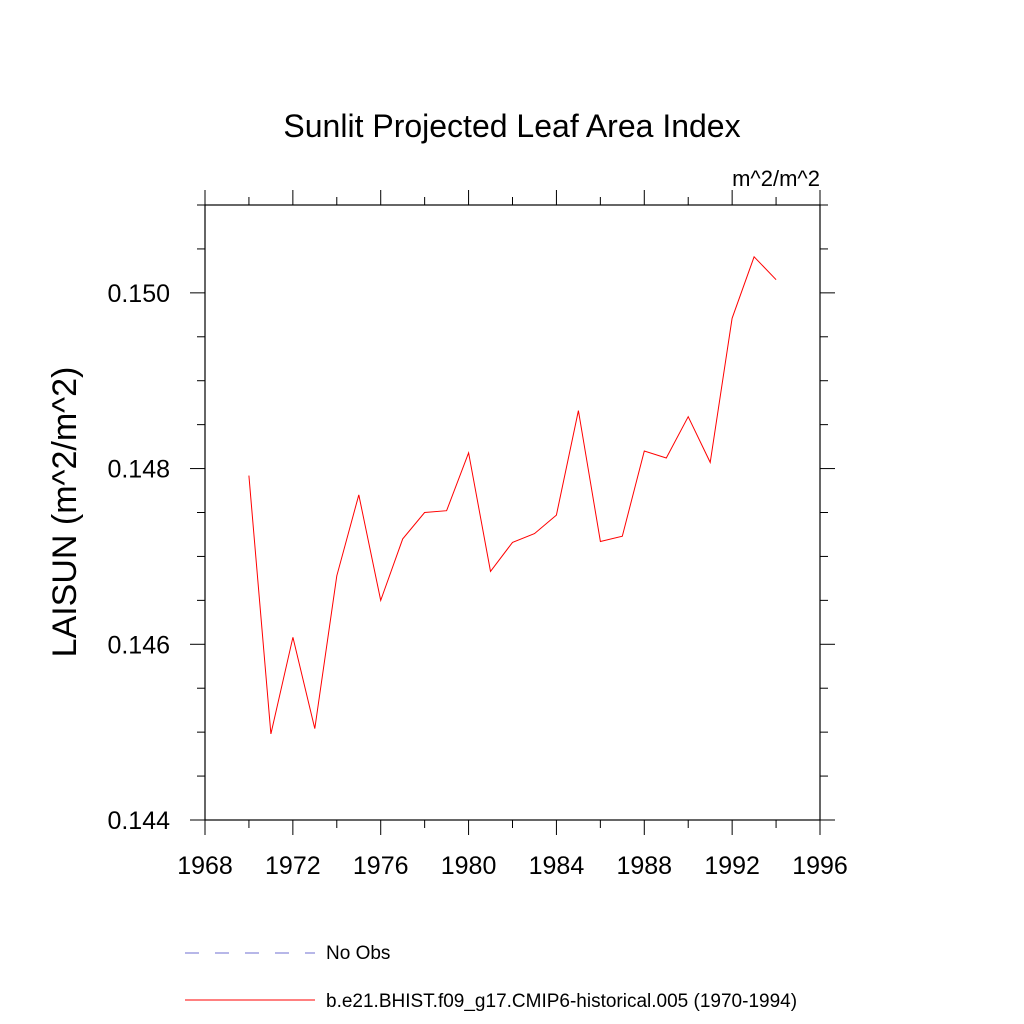 The height and width of the screenshot is (1024, 1024). I want to click on units-label: m^2/m^2, so click(776, 178).